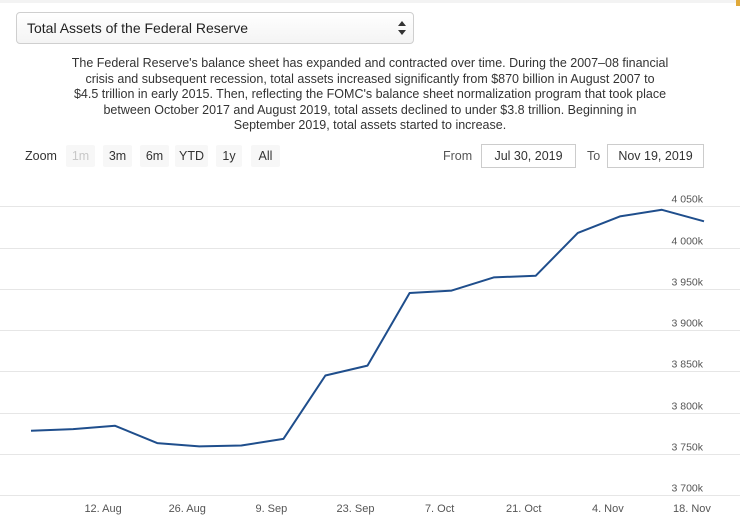 The width and height of the screenshot is (740, 523). I want to click on corner-mark, so click(738, 3).